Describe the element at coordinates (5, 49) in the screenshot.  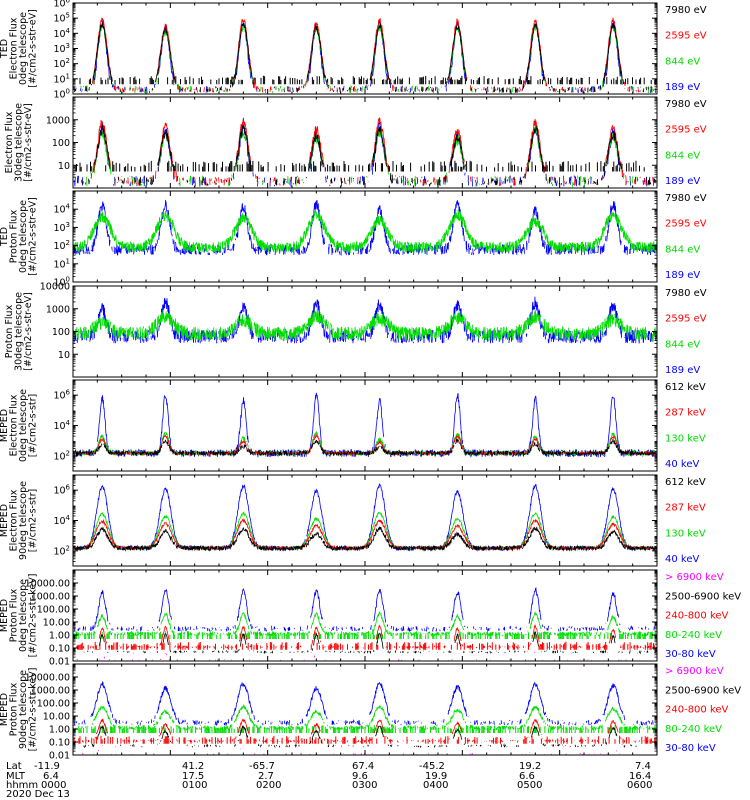
I see `y-axis-label: TED` at that location.